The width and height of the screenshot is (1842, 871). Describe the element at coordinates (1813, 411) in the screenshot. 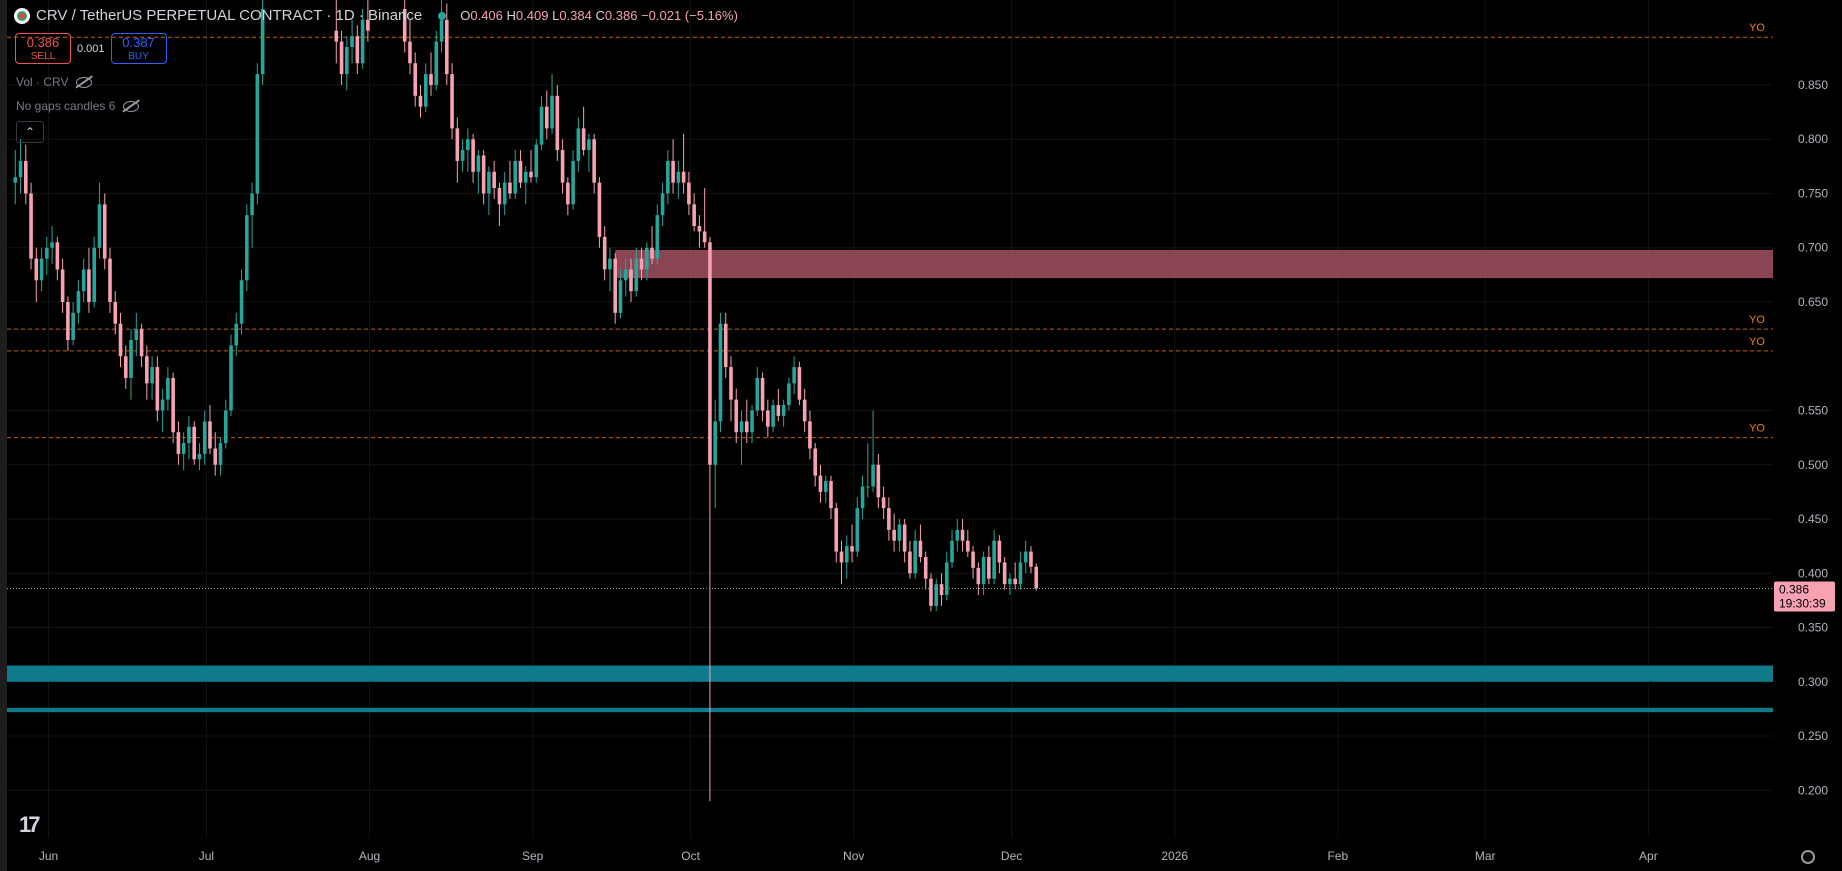

I see `price-tick-label: 0.550` at that location.